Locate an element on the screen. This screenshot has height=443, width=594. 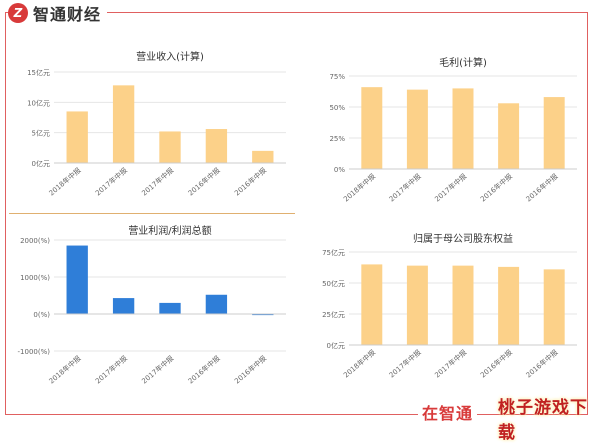
panel-divider is located at coordinates (152, 213).